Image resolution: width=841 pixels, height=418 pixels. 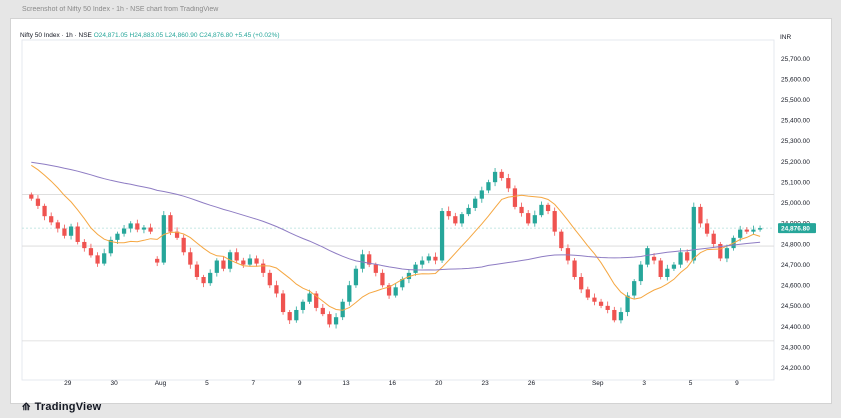 I want to click on tradingview-watermark: ⟰ TradingView, so click(x=61, y=407).